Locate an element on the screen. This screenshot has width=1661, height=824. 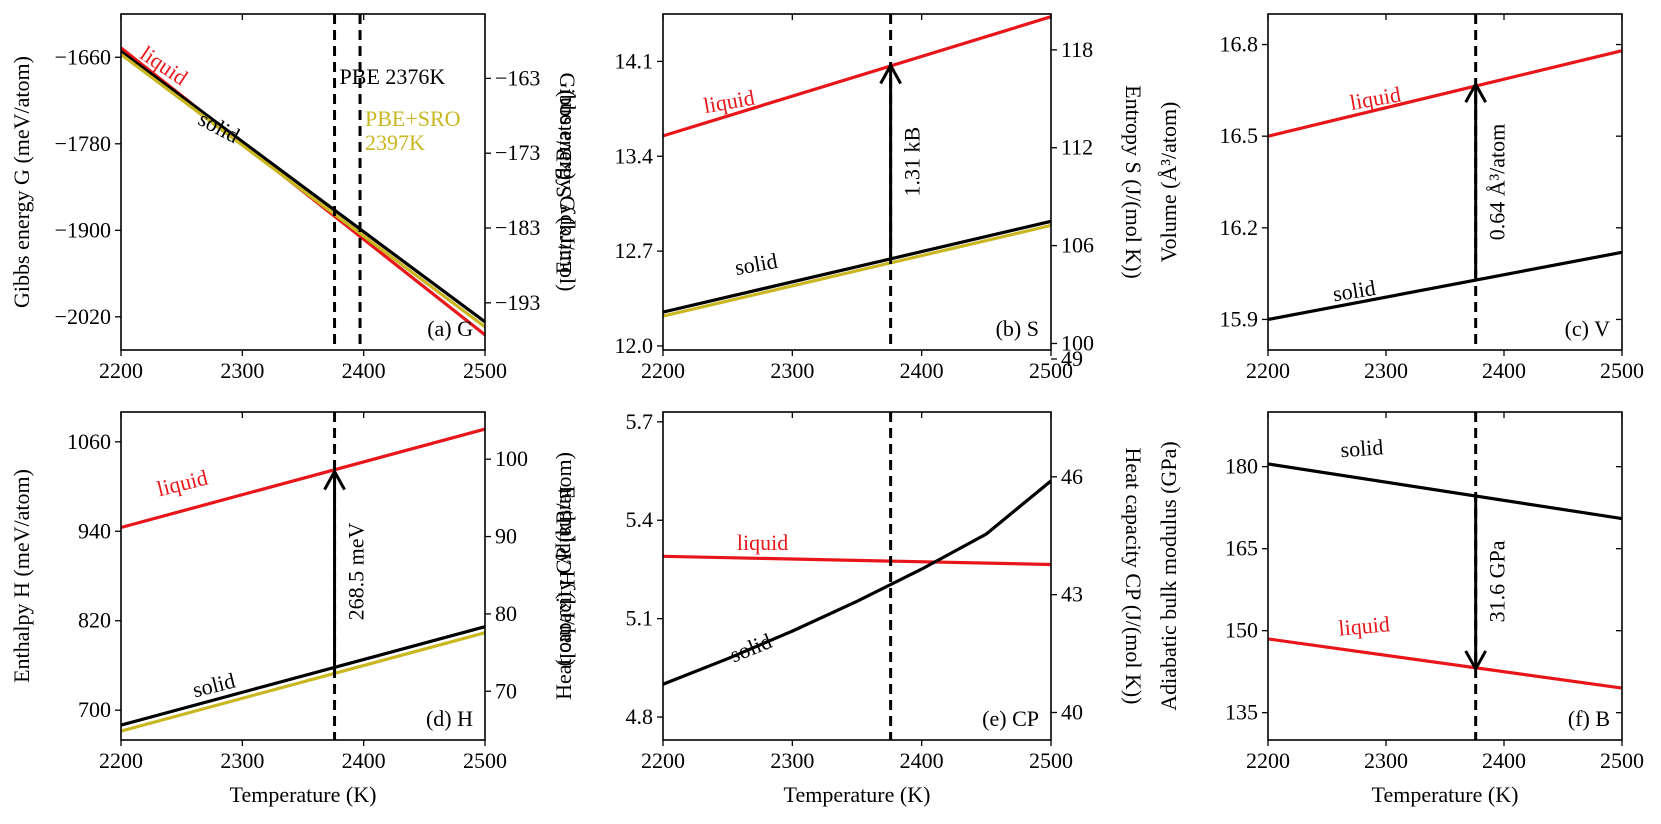
y2-axis-label-b: Entropy S (J/(mol K)) is located at coordinates (1133, 182).